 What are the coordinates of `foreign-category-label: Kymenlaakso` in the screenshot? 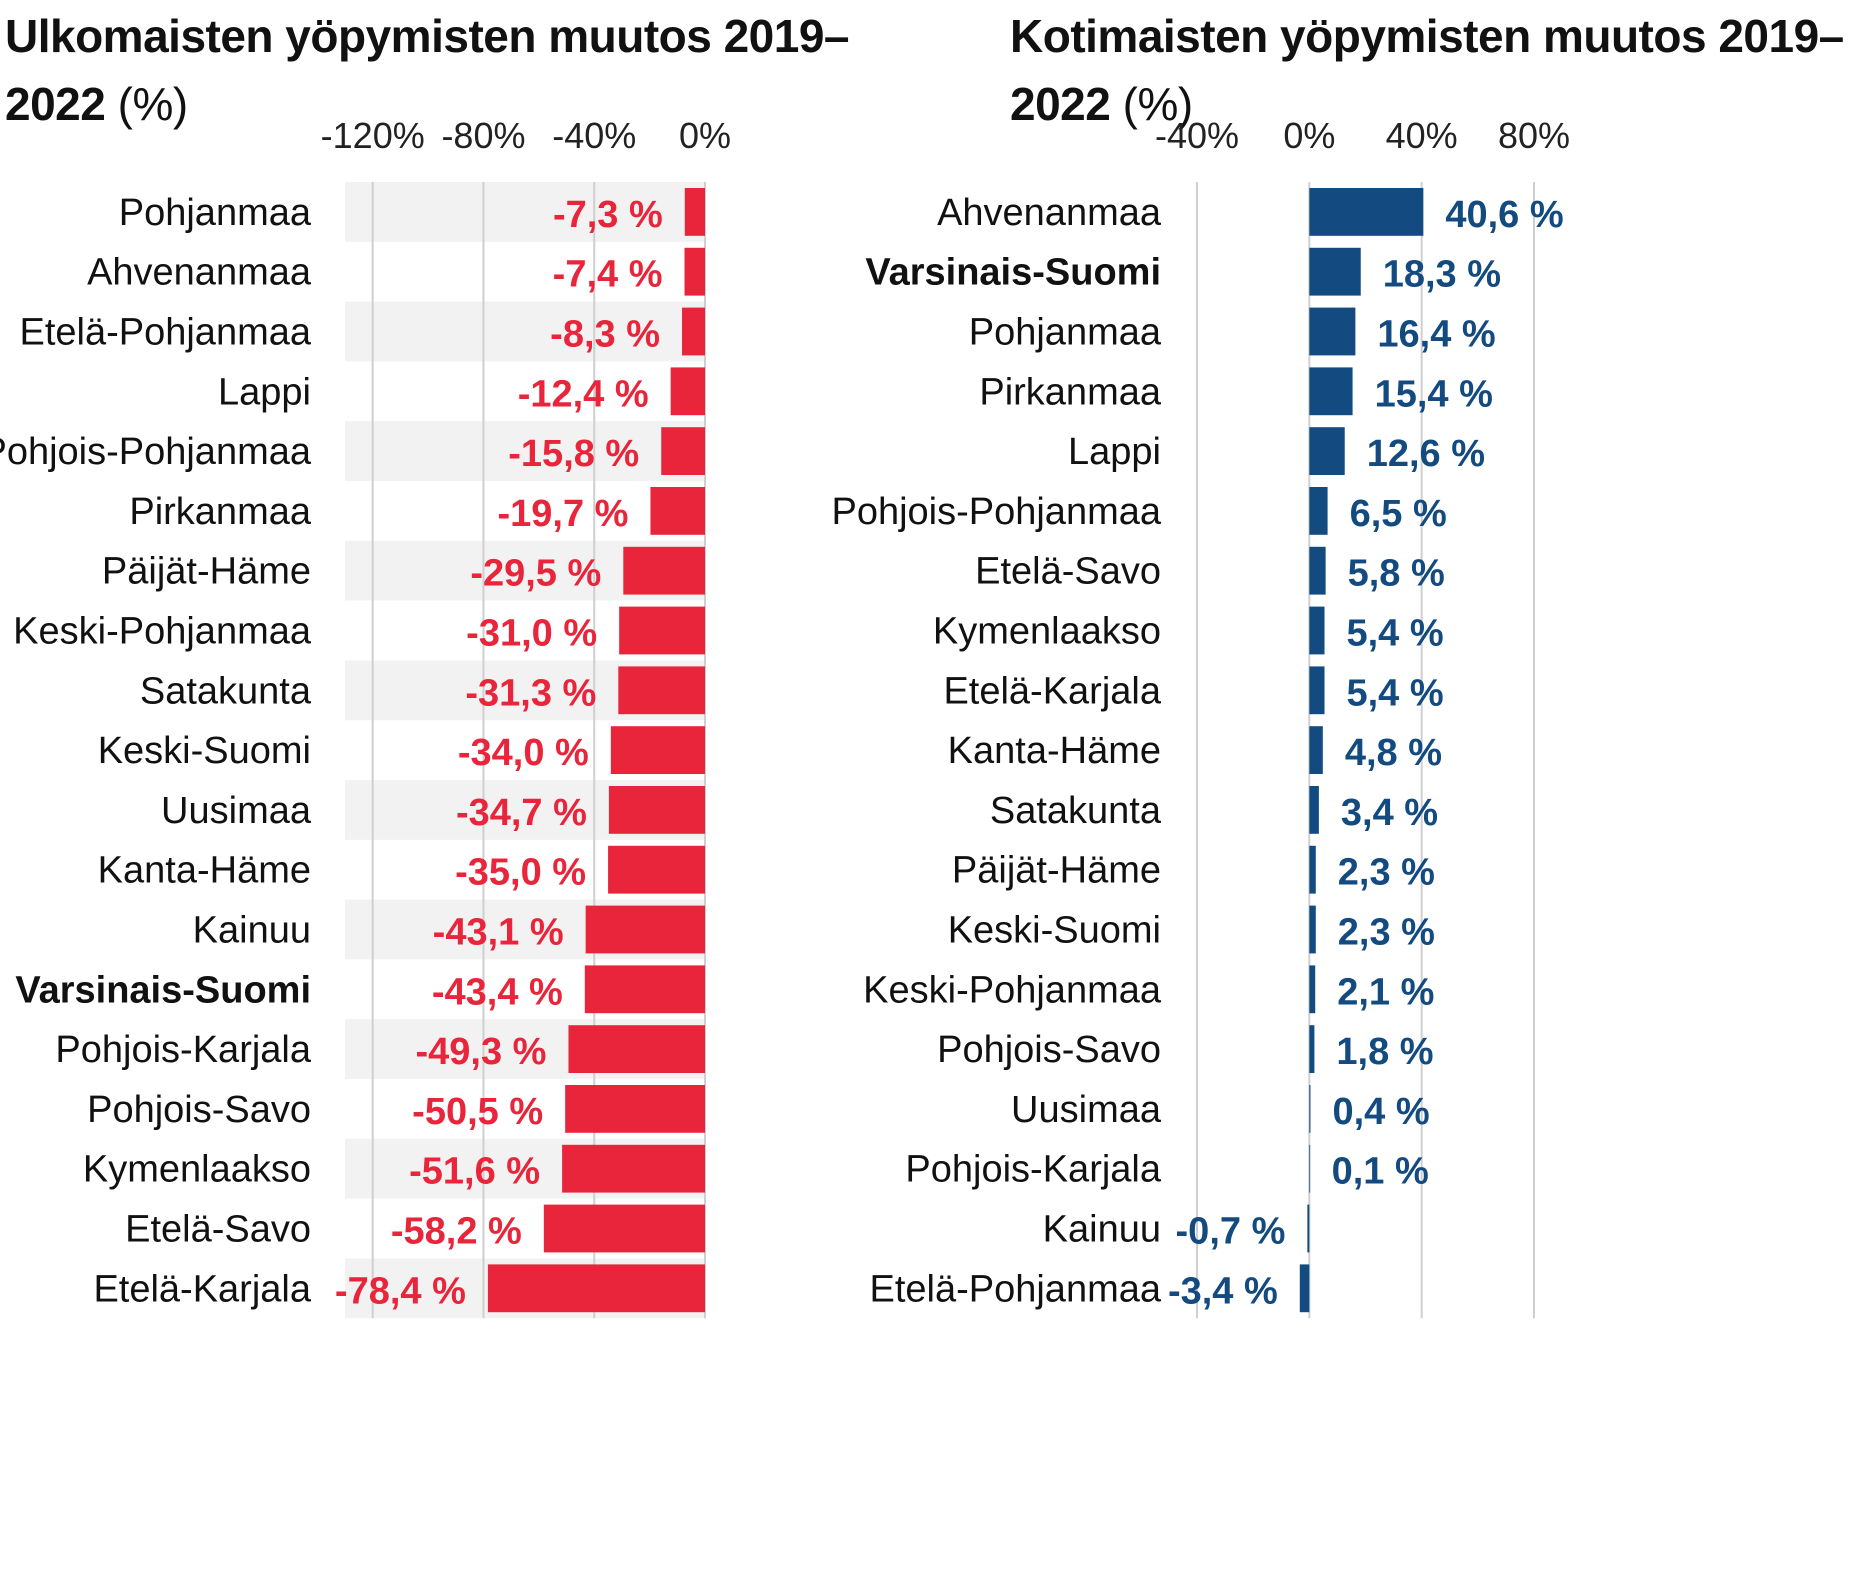 It's located at (197, 1170).